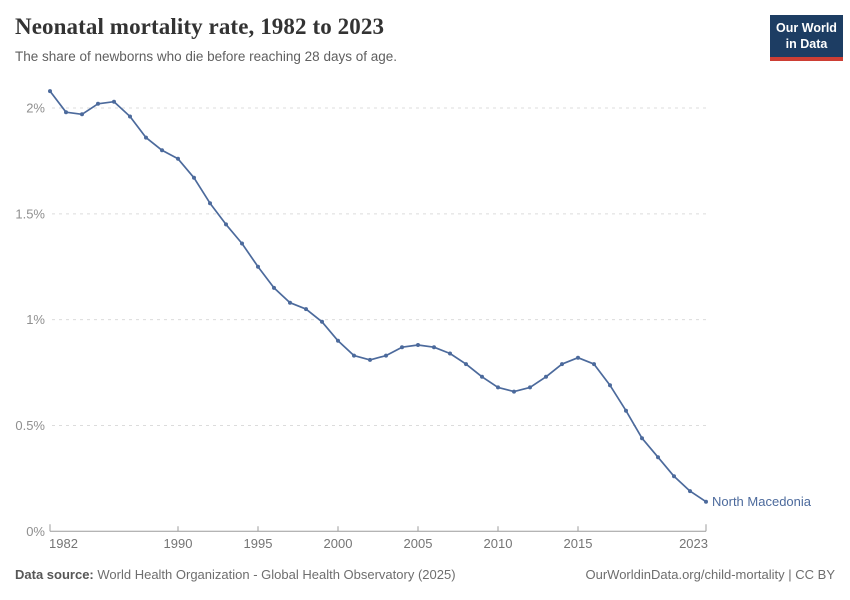  What do you see at coordinates (693, 543) in the screenshot?
I see `x-axis-tick-label: 2023` at bounding box center [693, 543].